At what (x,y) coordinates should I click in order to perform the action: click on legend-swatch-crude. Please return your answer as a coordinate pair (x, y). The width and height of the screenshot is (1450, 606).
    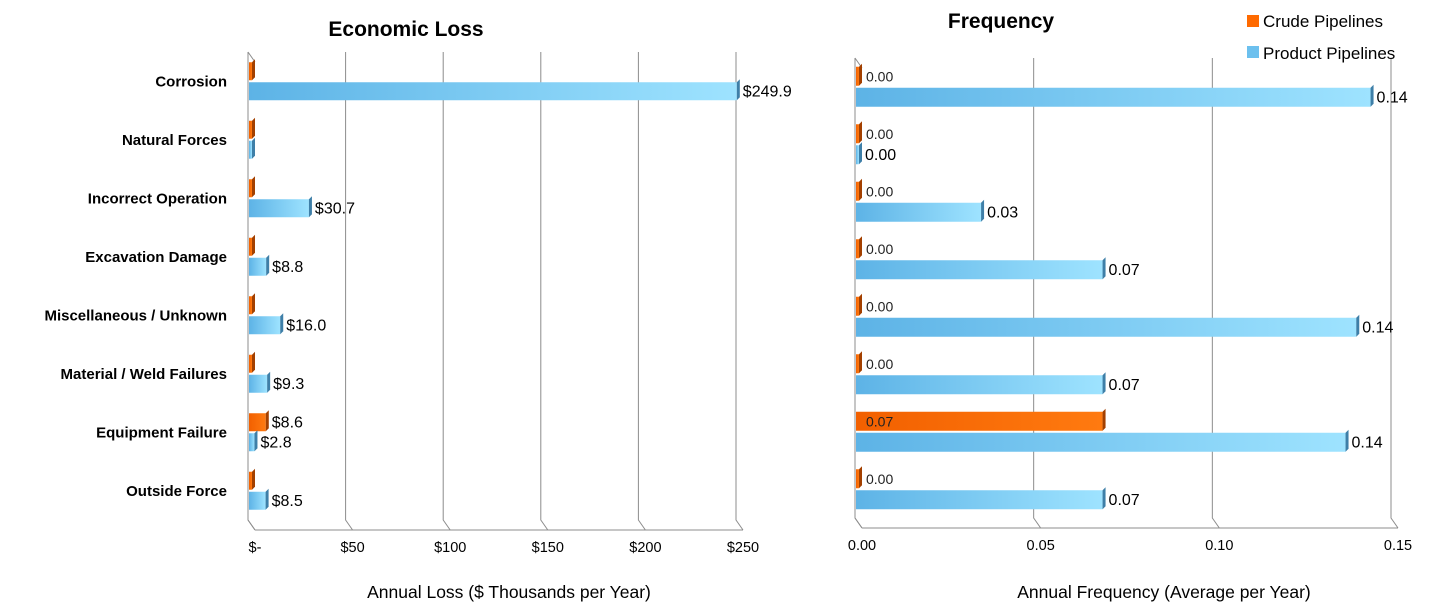
    Looking at the image, I should click on (1253, 21).